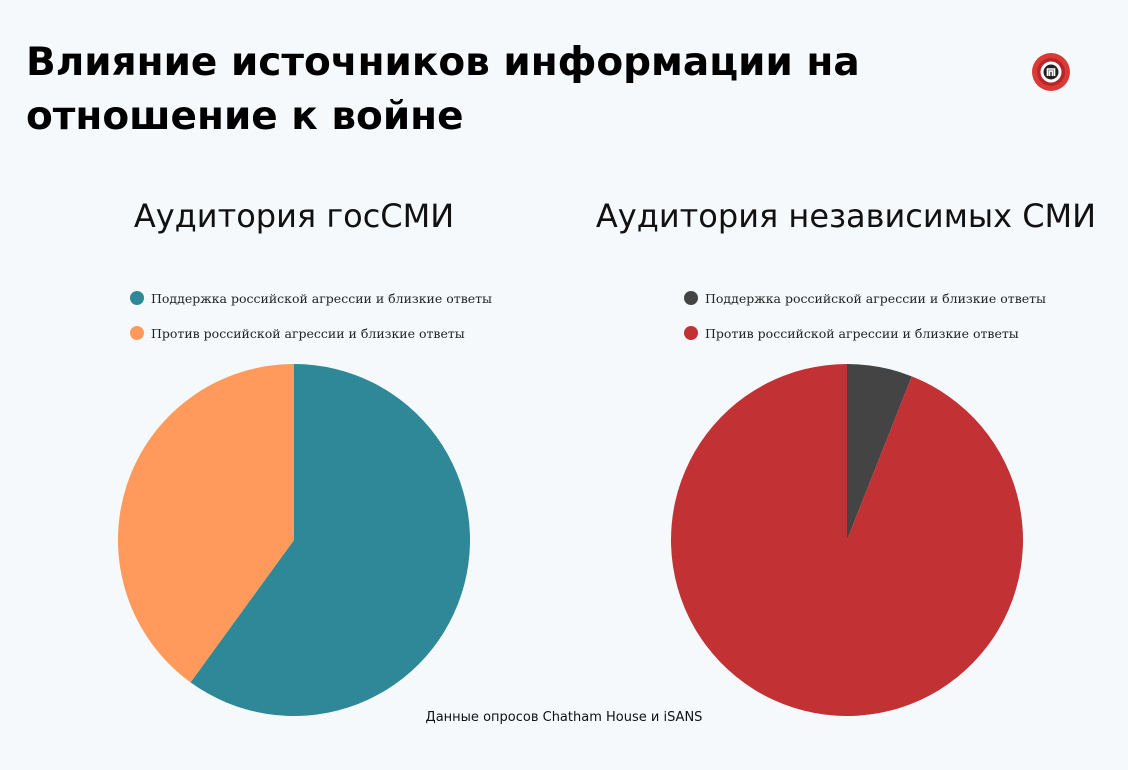 Image resolution: width=1128 pixels, height=770 pixels. What do you see at coordinates (846, 216) in the screenshot?
I see `chart-title: Аудитория независимых СМИ` at bounding box center [846, 216].